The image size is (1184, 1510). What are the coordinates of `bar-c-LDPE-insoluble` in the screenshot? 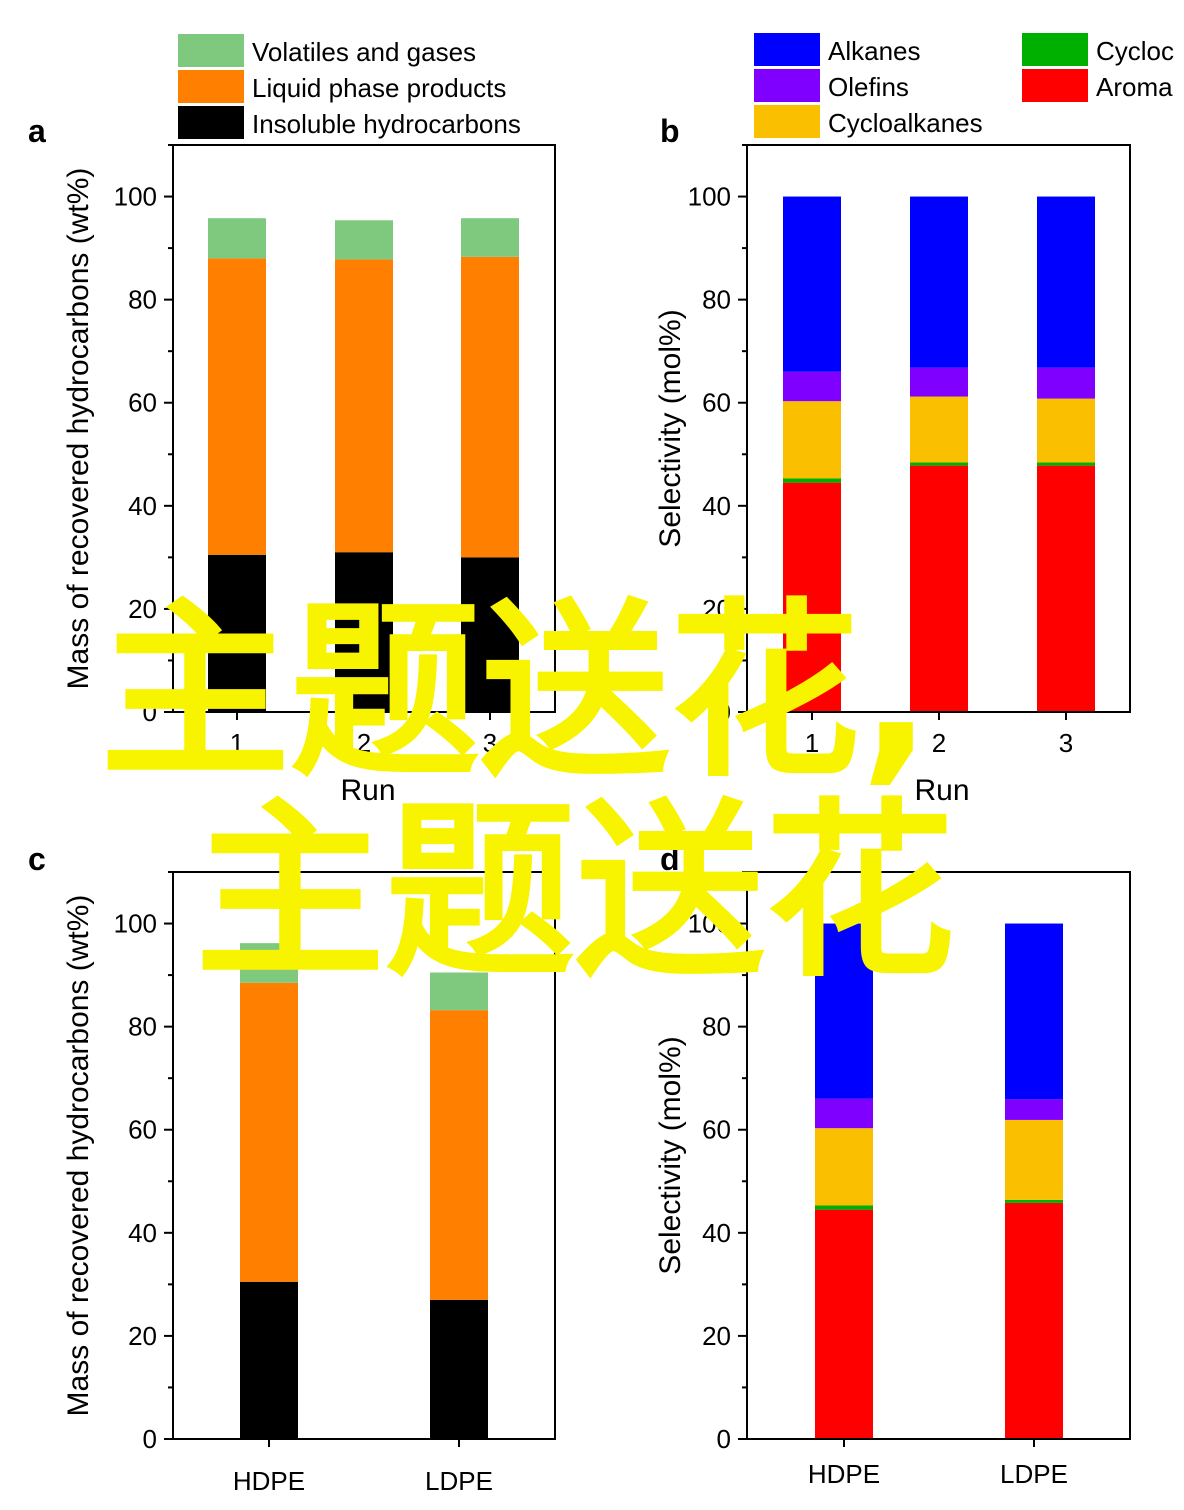 It's located at (459, 1369).